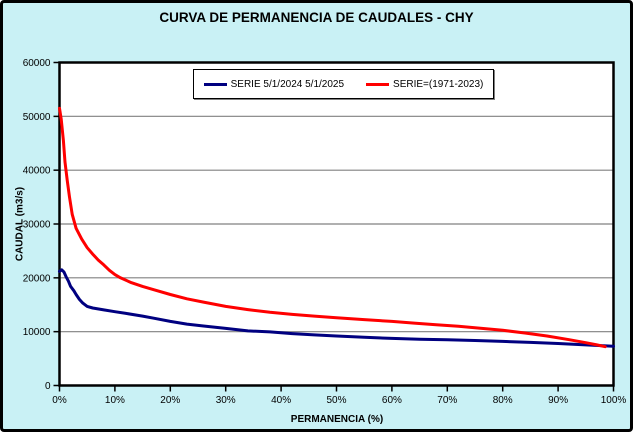 This screenshot has width=633, height=432. What do you see at coordinates (392, 400) in the screenshot?
I see `x-tick-label: 60%` at bounding box center [392, 400].